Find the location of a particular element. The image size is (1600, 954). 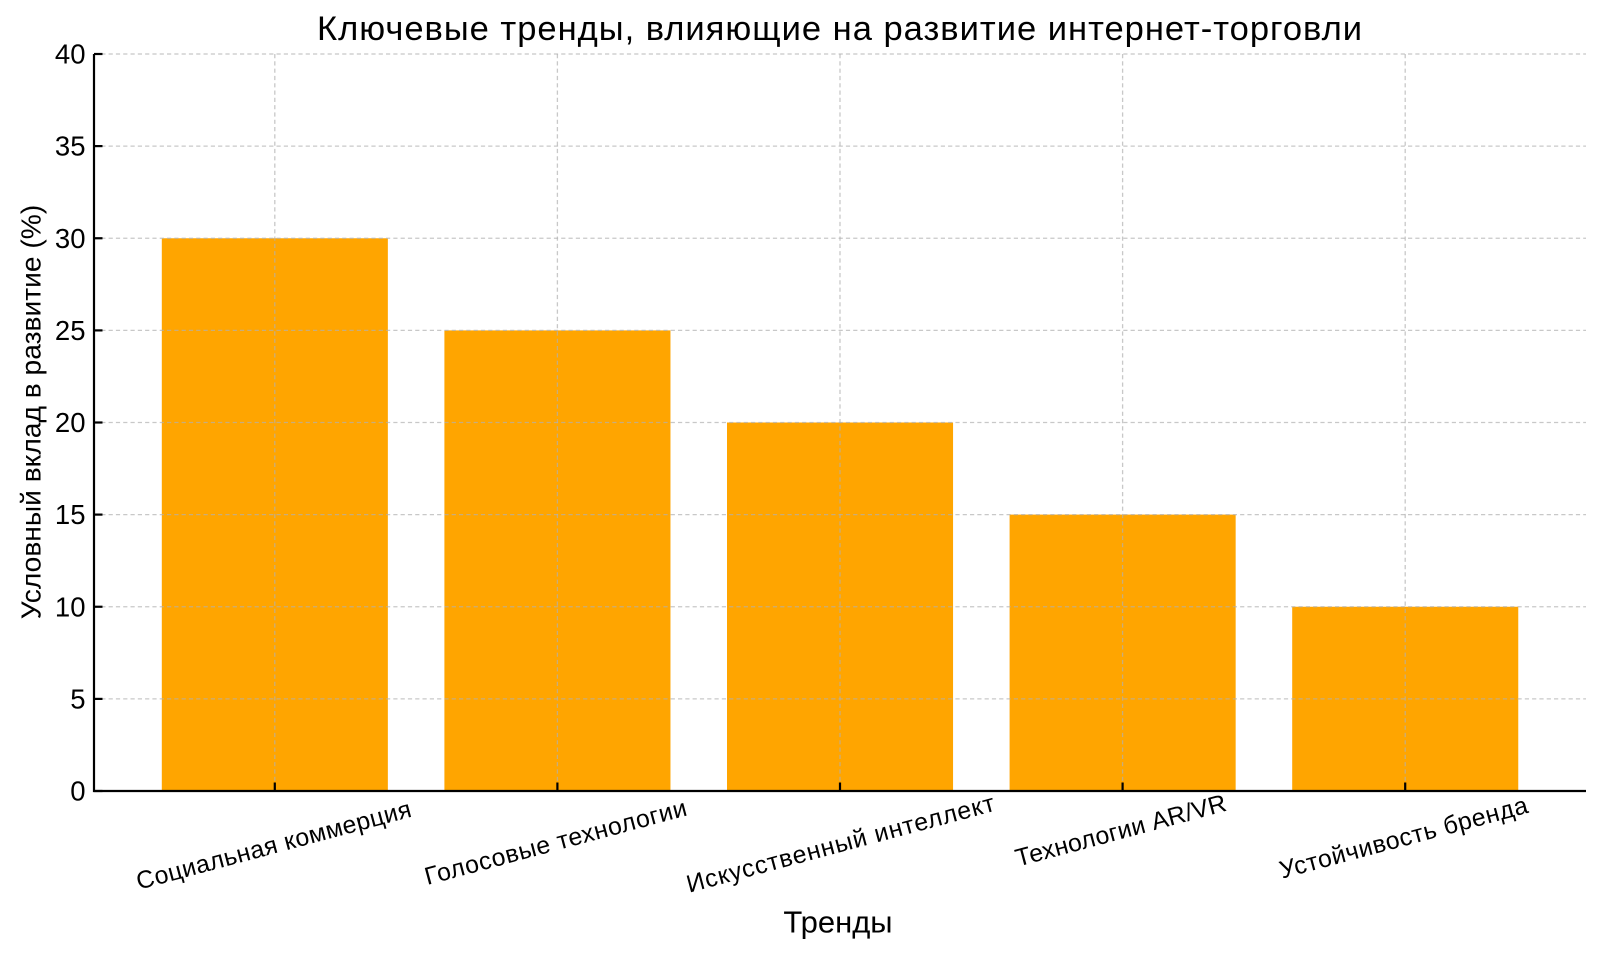

svg-text: 0 is located at coordinates (77, 791).